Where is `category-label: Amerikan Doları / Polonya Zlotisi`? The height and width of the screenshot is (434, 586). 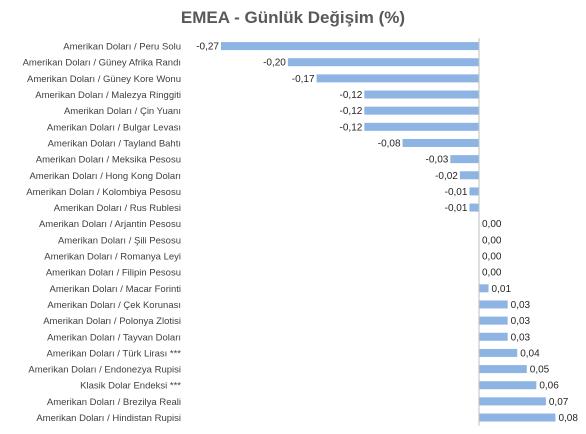 category-label: Amerikan Doları / Polonya Zlotisi is located at coordinates (112, 321).